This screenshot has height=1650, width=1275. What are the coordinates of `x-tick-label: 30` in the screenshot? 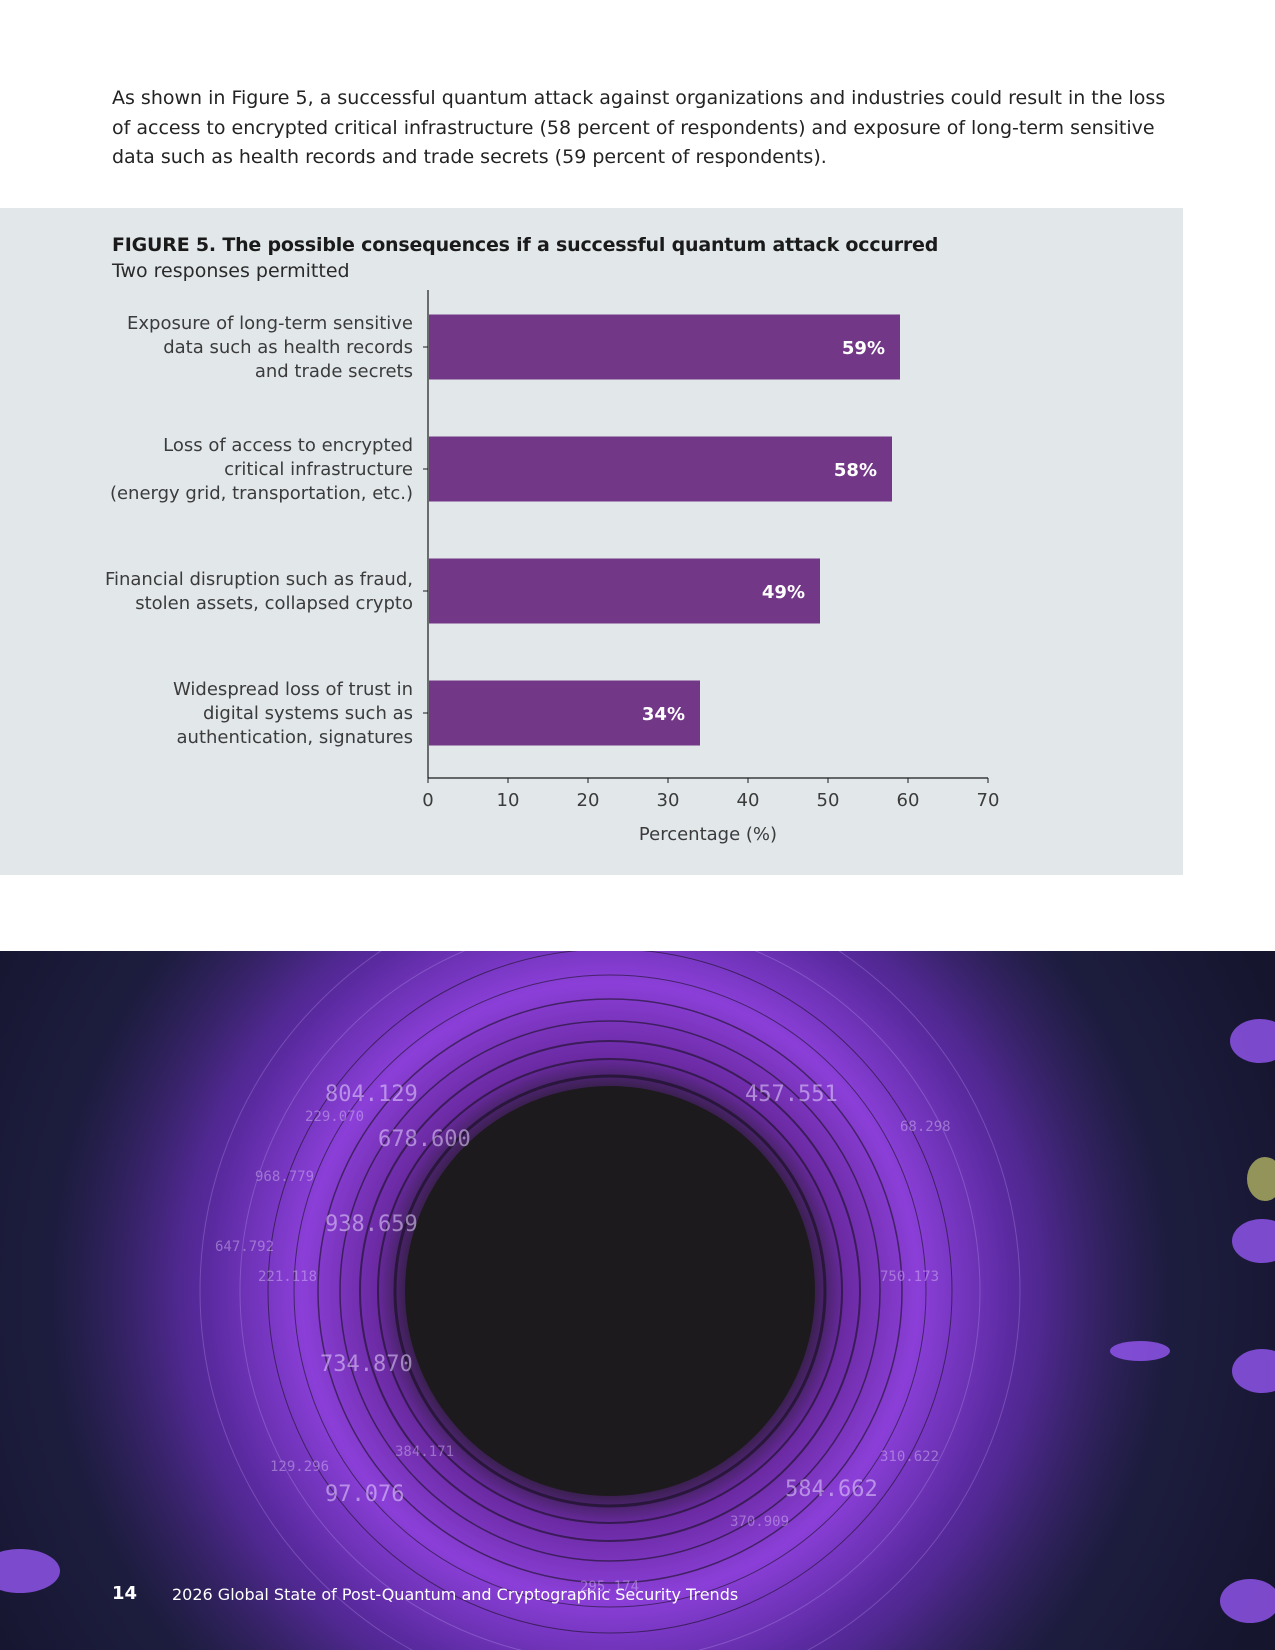 It's located at (668, 800).